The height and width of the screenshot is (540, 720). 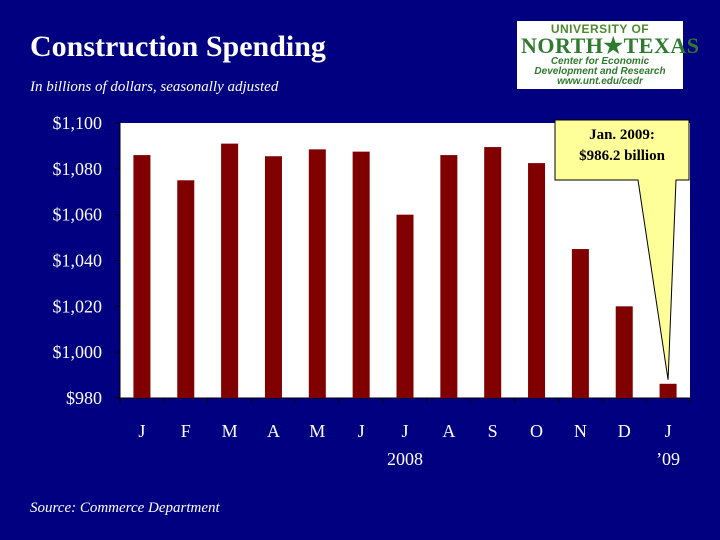 What do you see at coordinates (580, 431) in the screenshot?
I see `x-tick-label: N` at bounding box center [580, 431].